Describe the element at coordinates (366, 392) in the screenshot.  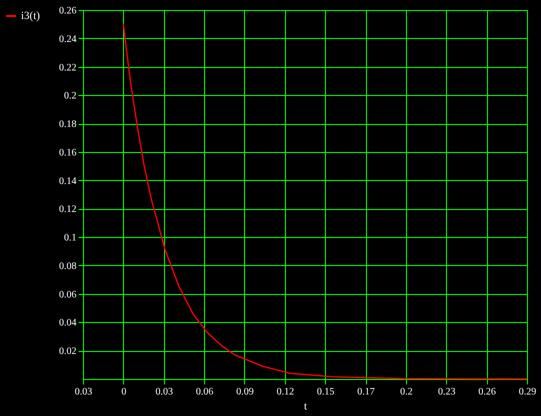
I see `x-tick-label: 0.17` at that location.